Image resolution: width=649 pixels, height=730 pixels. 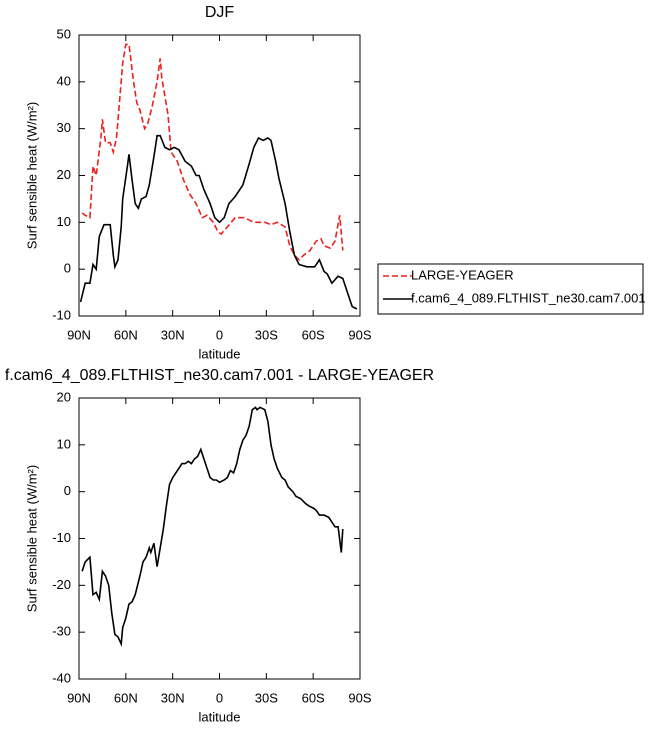 I want to click on legend-box, so click(x=510, y=289).